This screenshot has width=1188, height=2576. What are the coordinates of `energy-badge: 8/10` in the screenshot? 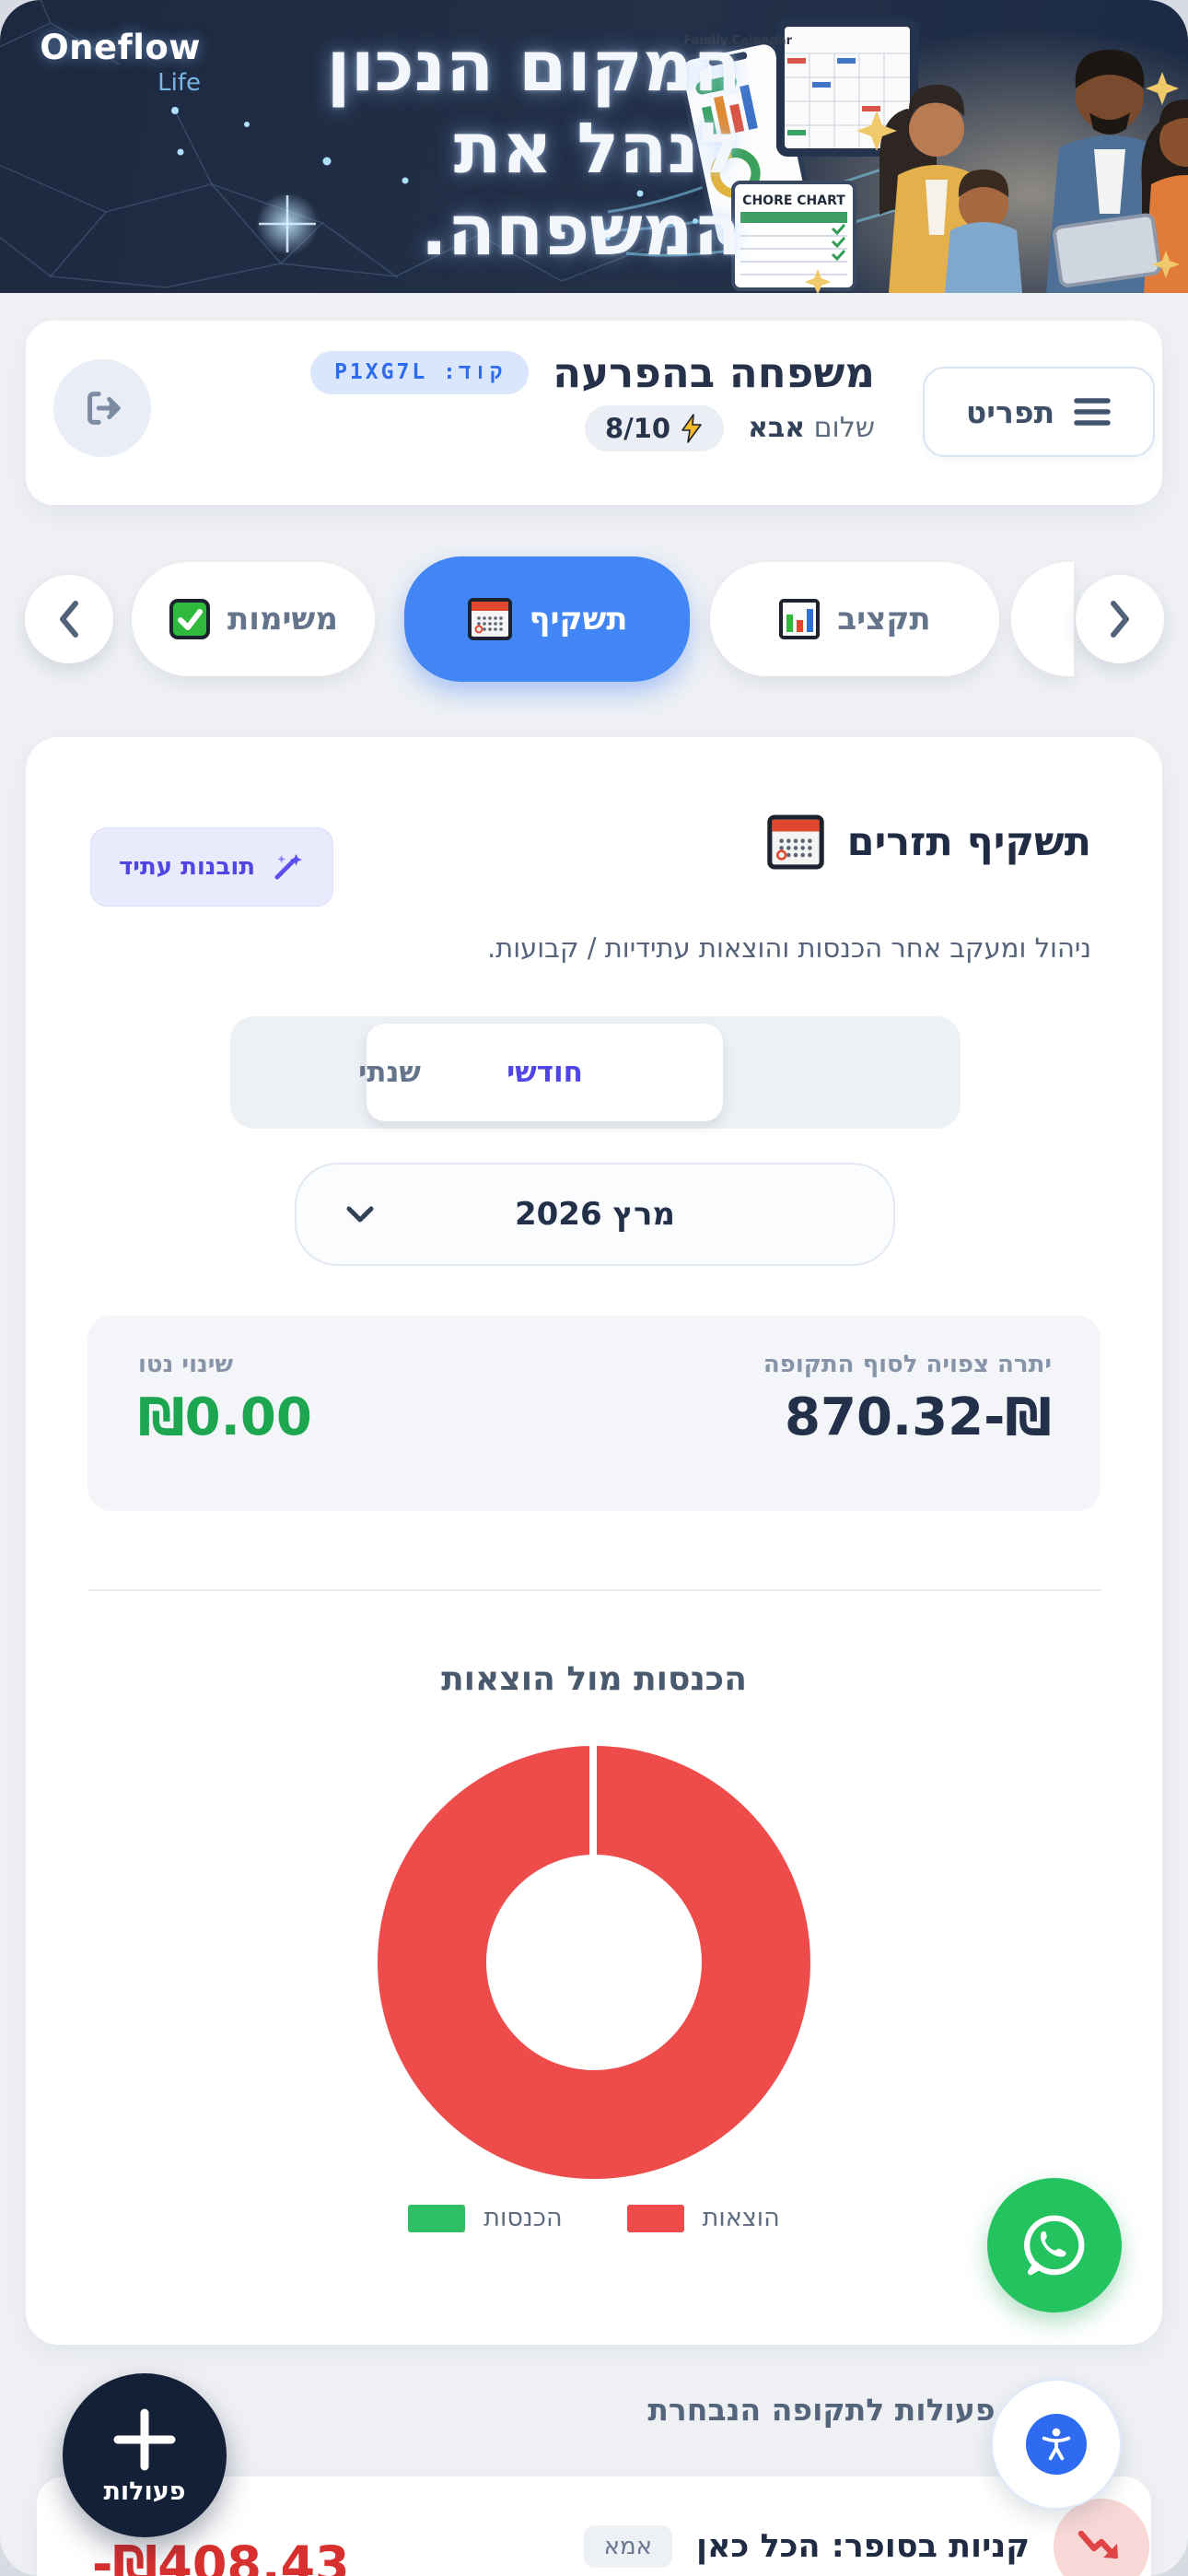 It's located at (654, 427).